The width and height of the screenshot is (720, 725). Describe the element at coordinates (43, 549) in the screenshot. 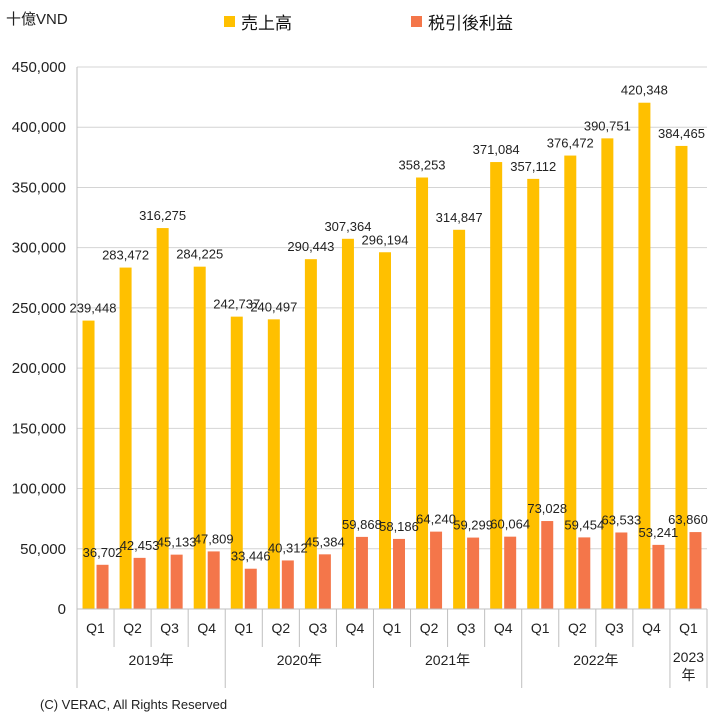

I see `y-tick-label: 50,000` at that location.